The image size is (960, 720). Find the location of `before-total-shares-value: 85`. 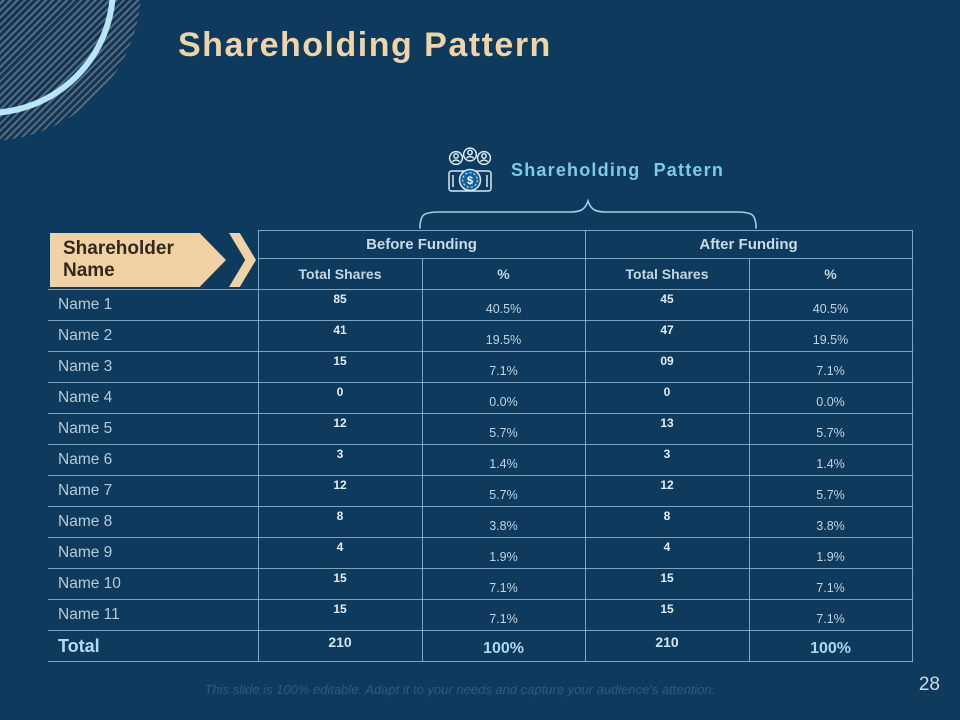

before-total-shares-value: 85 is located at coordinates (340, 305).